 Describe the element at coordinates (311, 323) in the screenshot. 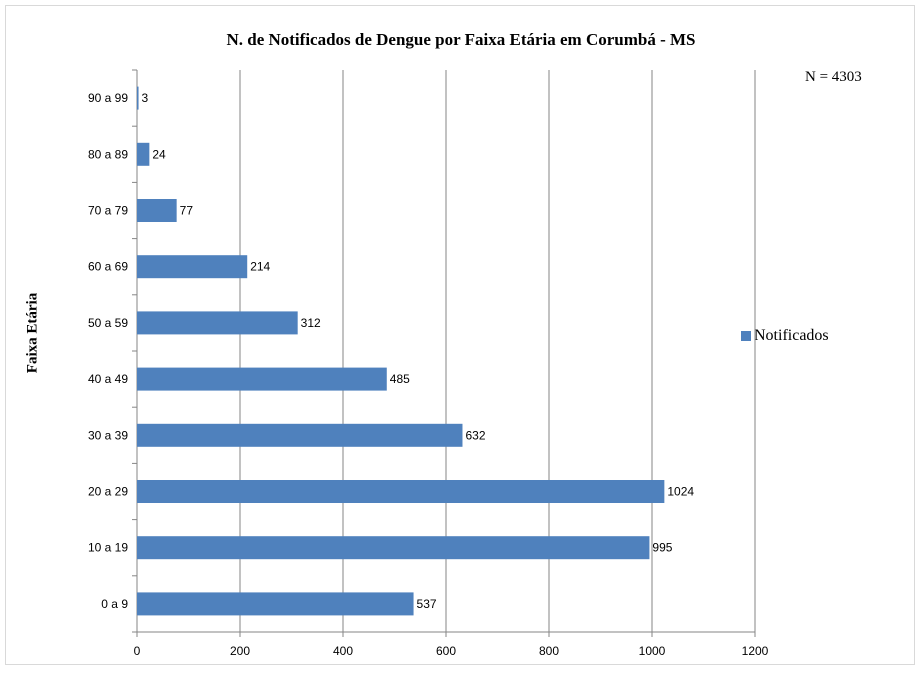

I see `data-label: 312` at that location.